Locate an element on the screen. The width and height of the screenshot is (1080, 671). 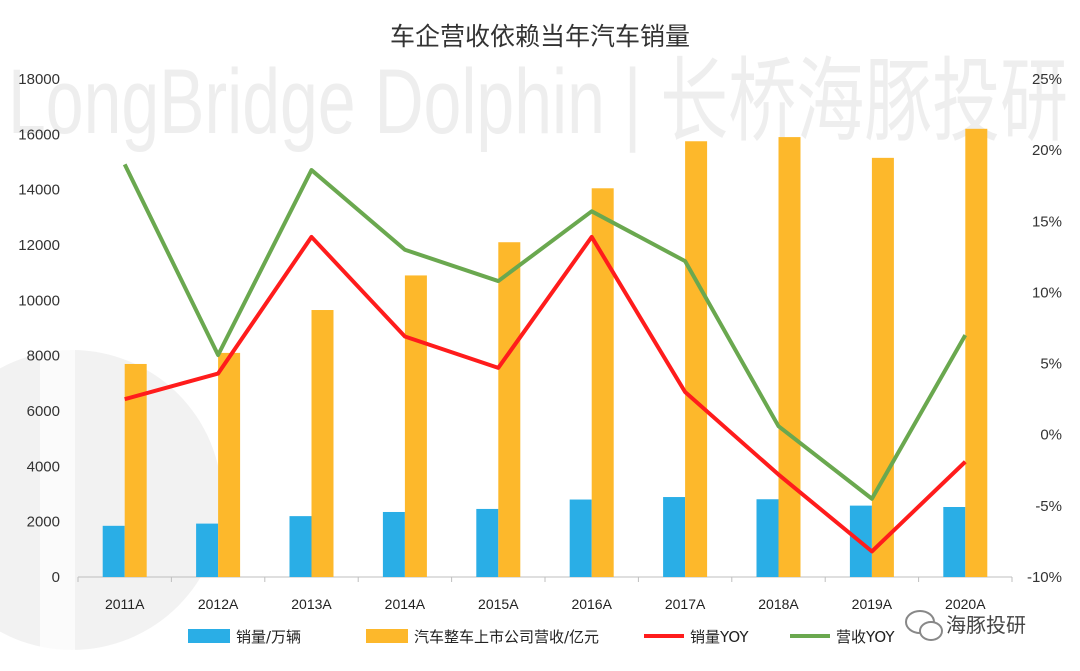
x-tick-label: 2019A is located at coordinates (872, 604).